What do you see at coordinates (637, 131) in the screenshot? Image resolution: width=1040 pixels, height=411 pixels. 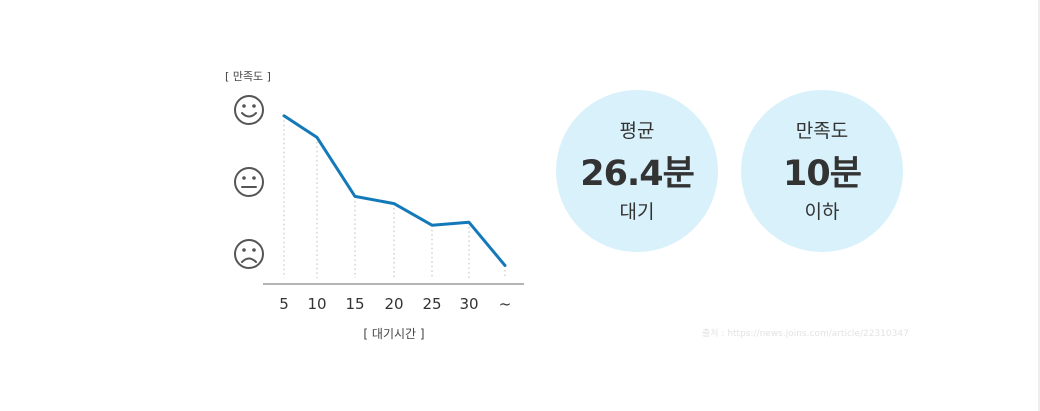 I see `average-label: 평균` at bounding box center [637, 131].